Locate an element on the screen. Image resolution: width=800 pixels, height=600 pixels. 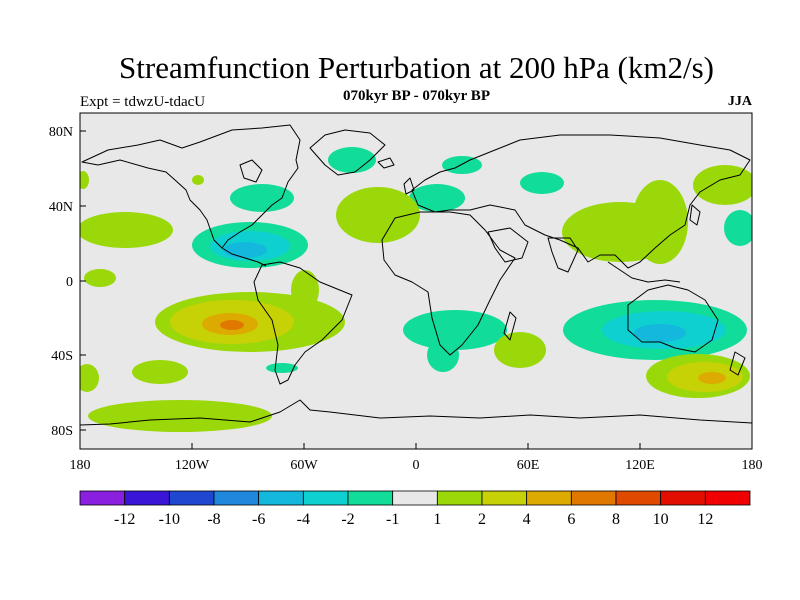
colorbar-label: 6 is located at coordinates (571, 519).